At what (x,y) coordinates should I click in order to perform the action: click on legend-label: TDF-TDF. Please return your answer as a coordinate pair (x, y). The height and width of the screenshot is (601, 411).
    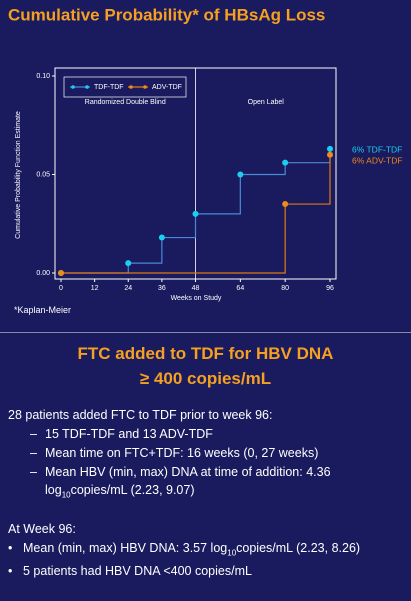
    Looking at the image, I should click on (109, 87).